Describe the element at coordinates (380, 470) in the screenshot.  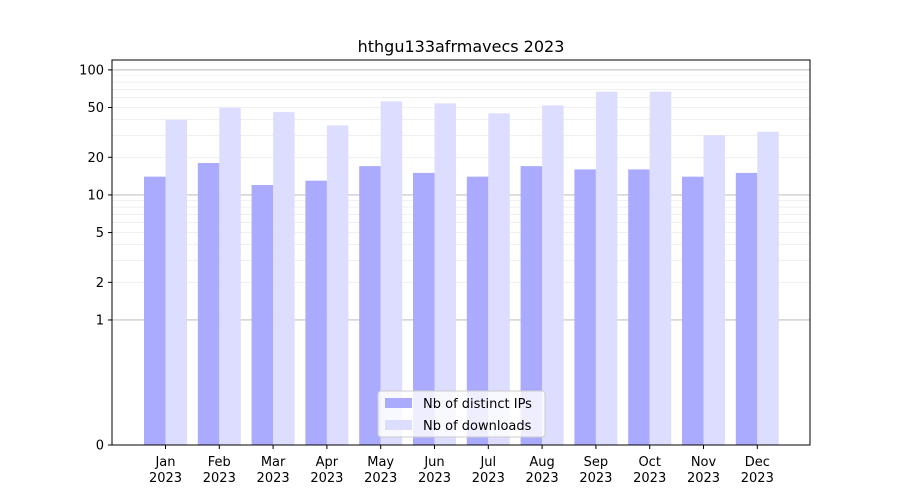
I see `x-tick-label: May 2023` at that location.